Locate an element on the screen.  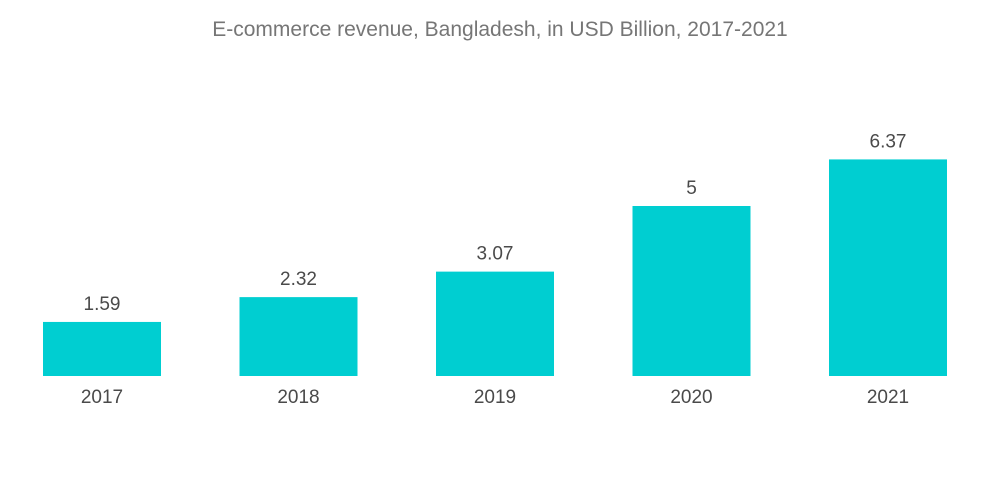
category-label-2019: 2019 is located at coordinates (495, 397).